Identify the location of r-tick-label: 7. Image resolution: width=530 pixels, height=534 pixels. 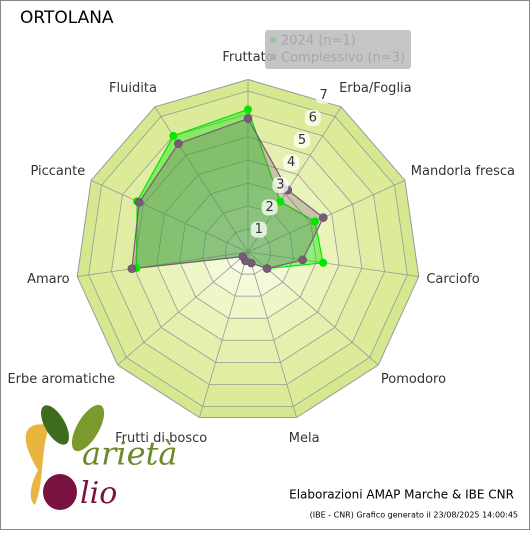
(323, 95).